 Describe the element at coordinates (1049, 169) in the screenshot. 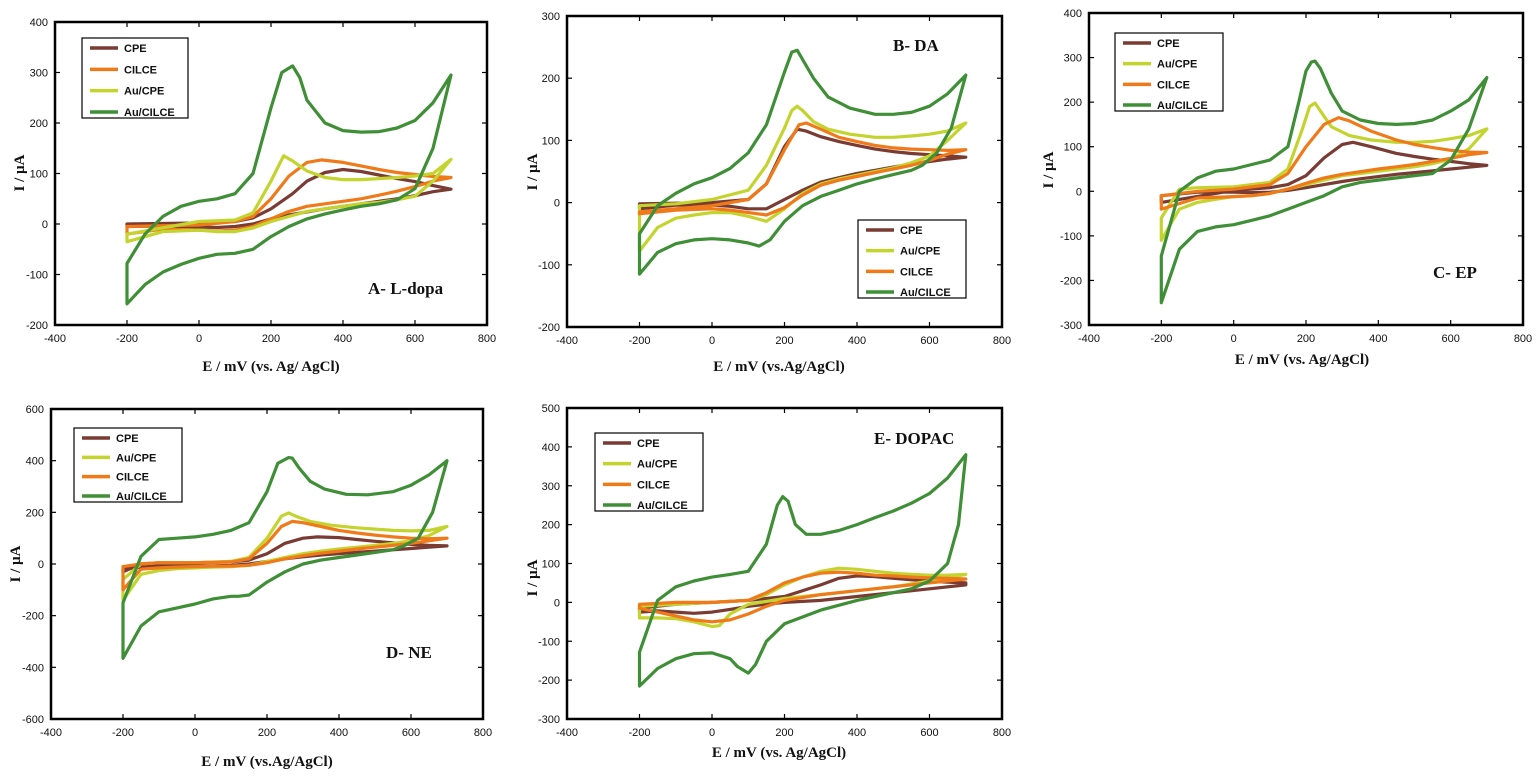

I see `panel-c-ylabel: I / µA` at that location.